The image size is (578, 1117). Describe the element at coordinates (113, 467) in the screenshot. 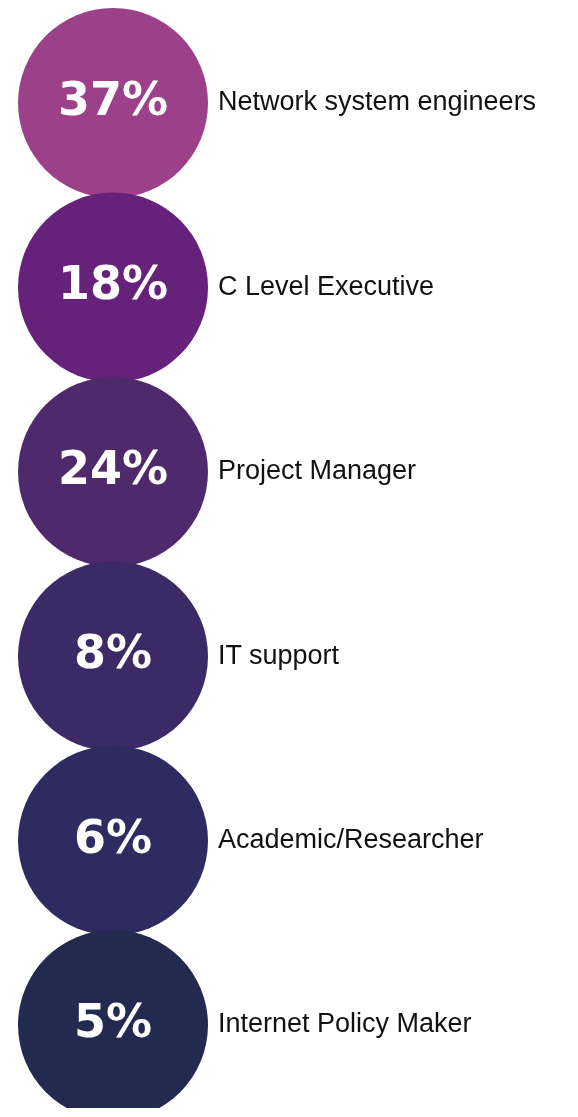

I see `data-label: 24%` at that location.